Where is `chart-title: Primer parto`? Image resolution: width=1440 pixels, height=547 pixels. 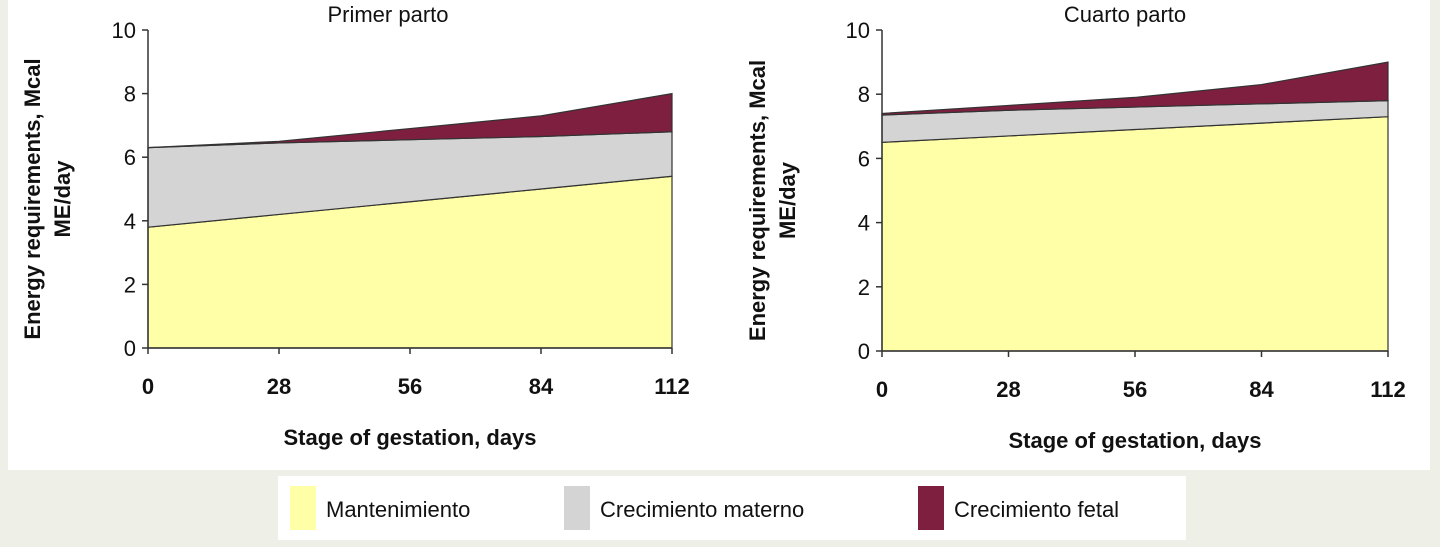
chart-title: Primer parto is located at coordinates (387, 14).